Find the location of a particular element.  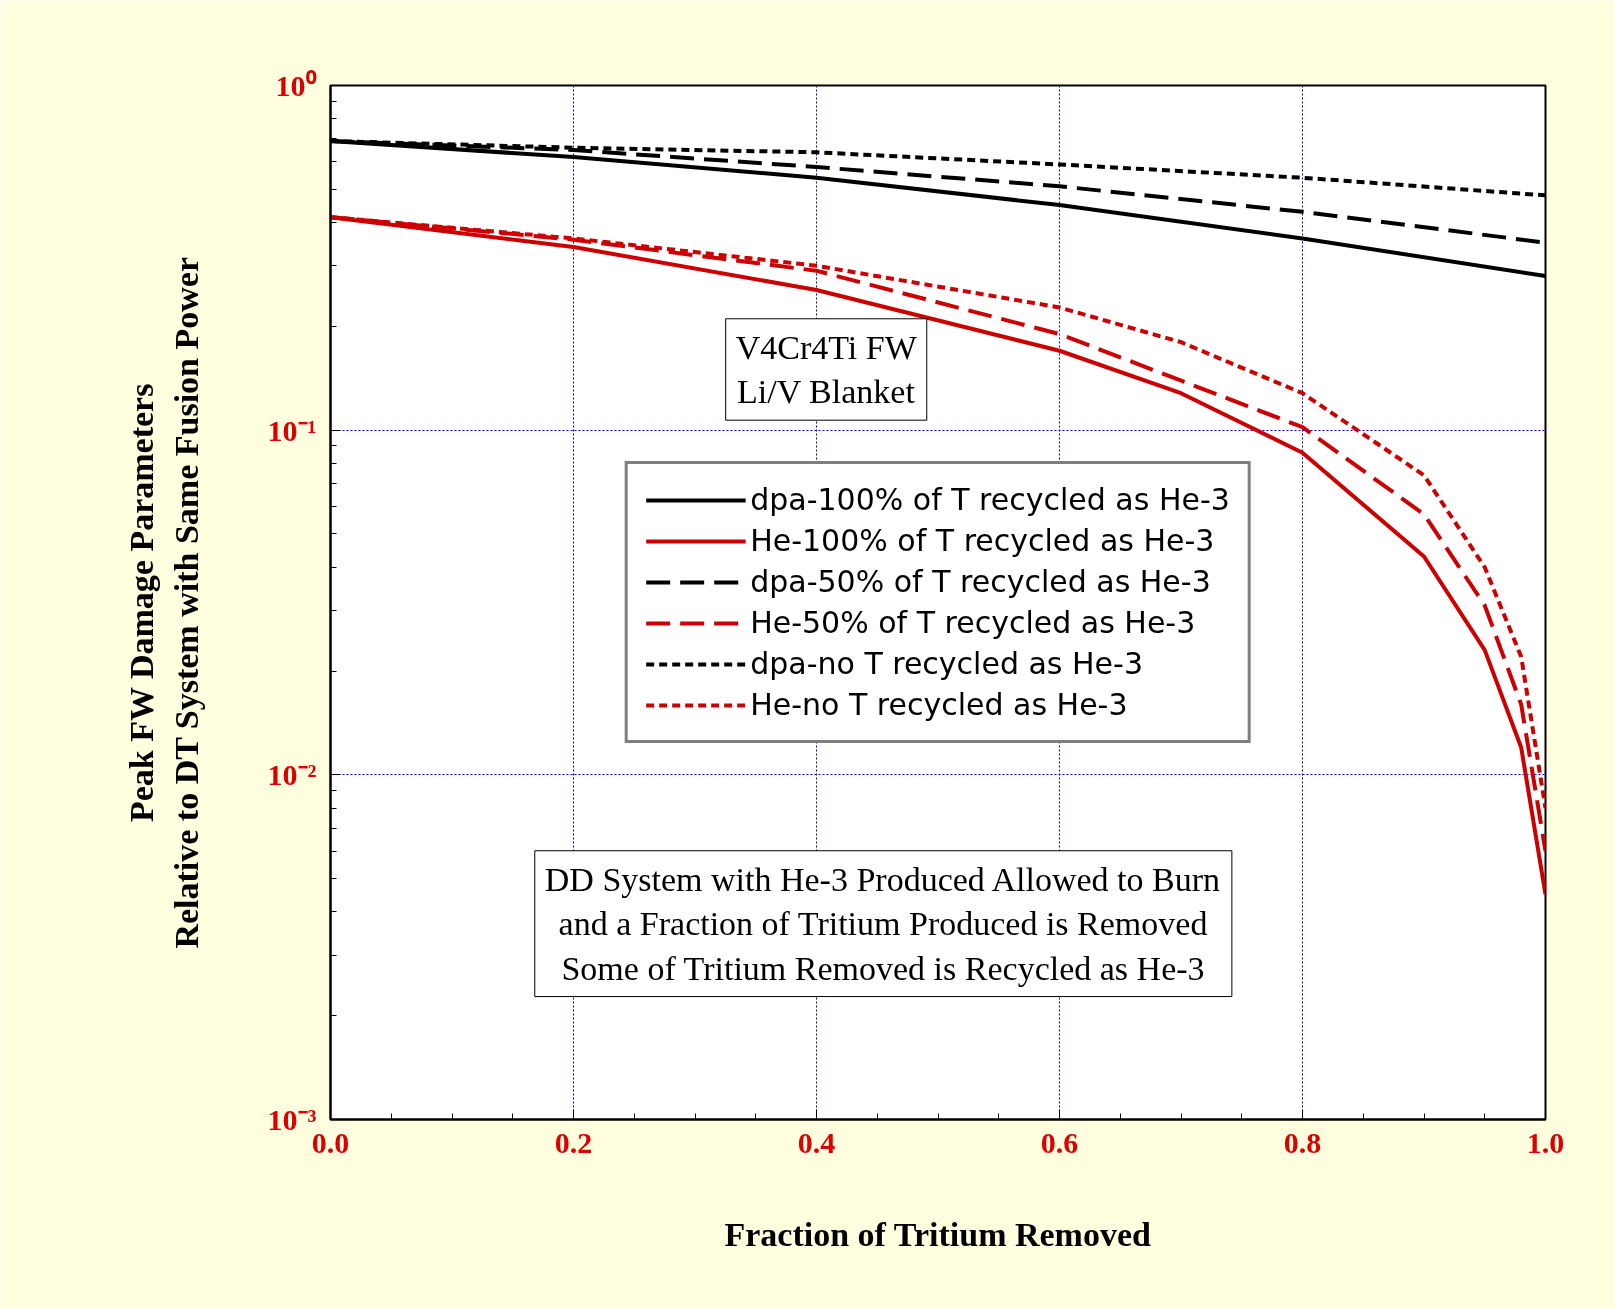

annotation: V4Cr4Ti FW Li/V Blanket is located at coordinates (826, 369).